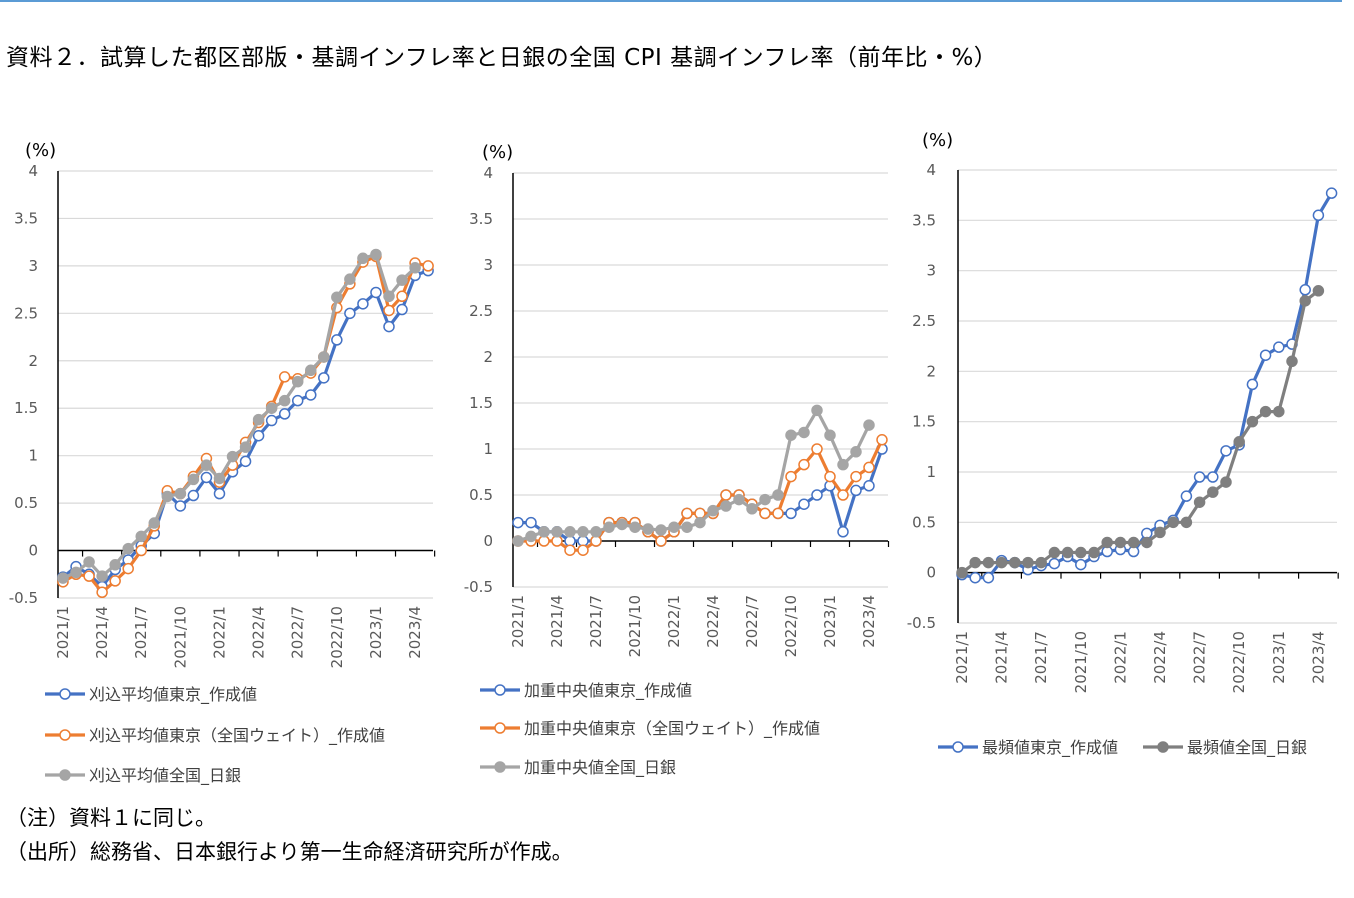 This screenshot has width=1354, height=898. I want to click on y-tick-label: 2.5, so click(924, 321).